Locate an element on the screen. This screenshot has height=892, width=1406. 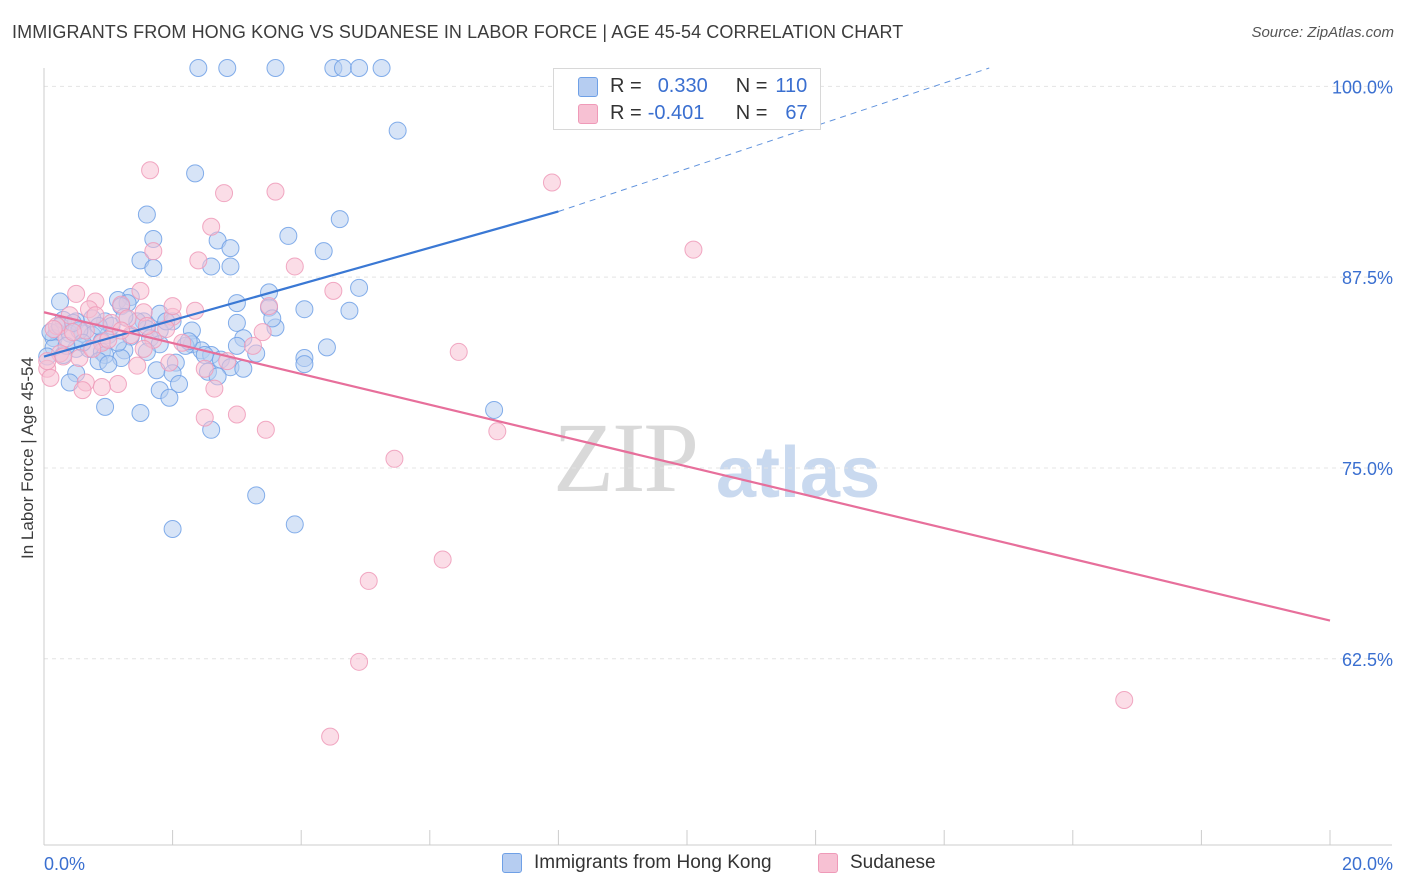
r-value: -0.401 is located at coordinates (676, 113).